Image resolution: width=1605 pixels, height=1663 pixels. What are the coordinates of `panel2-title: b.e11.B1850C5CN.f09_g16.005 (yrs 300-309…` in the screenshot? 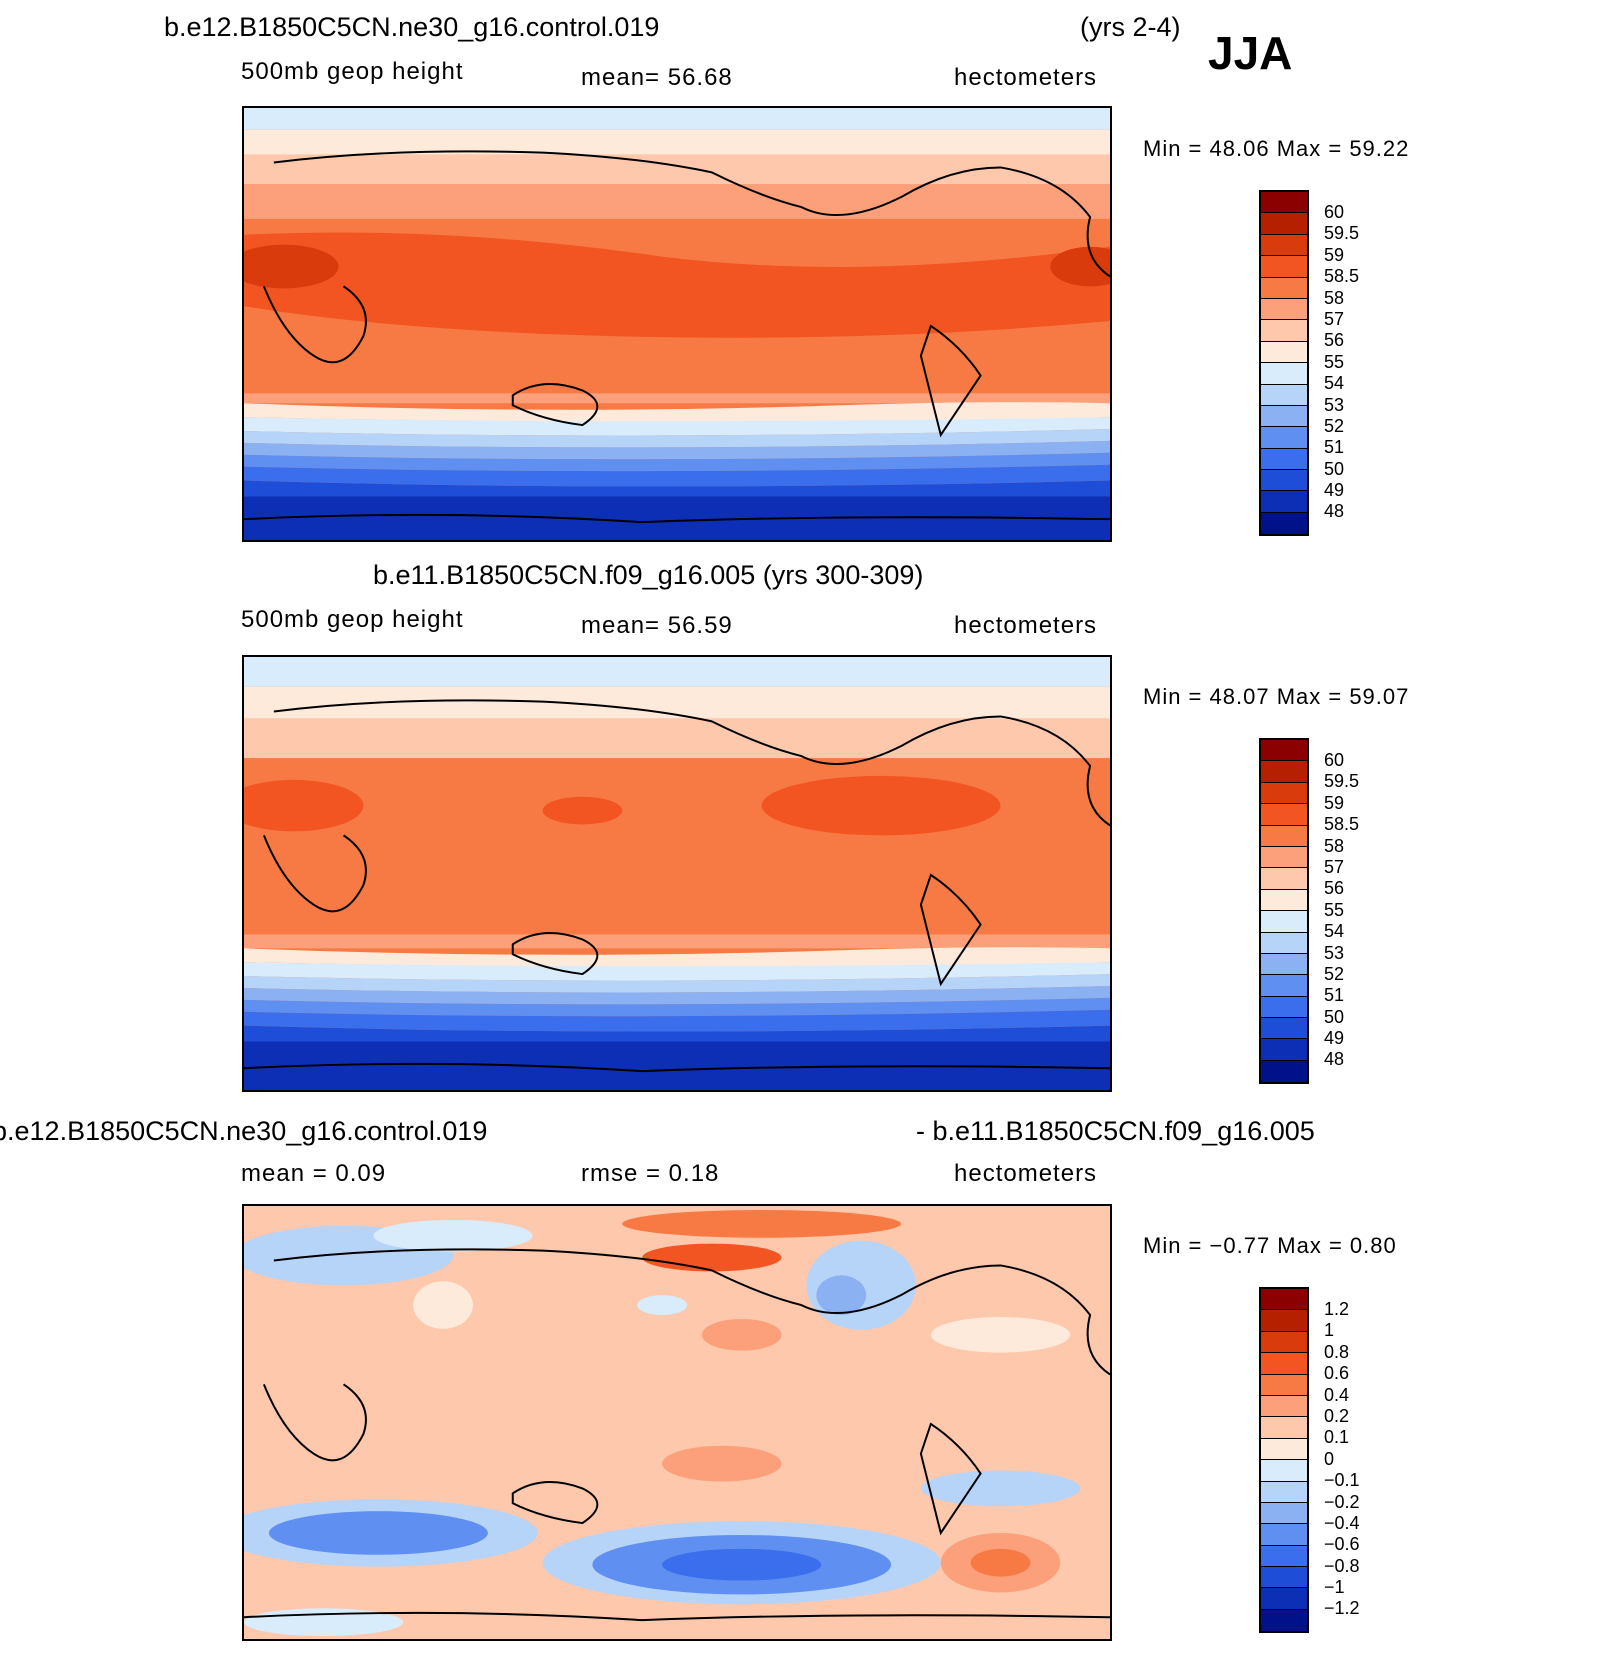 It's located at (648, 575).